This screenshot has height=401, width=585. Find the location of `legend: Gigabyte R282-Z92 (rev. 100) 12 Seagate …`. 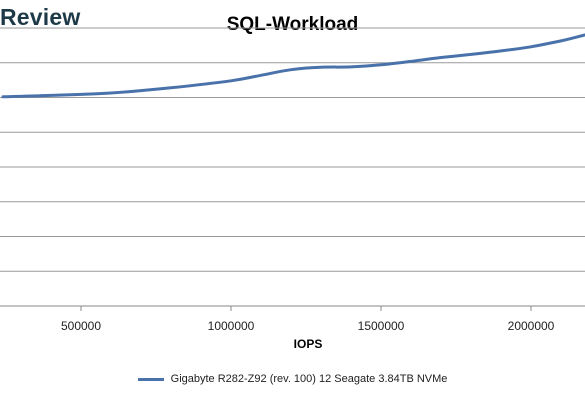

legend: Gigabyte R282-Z92 (rev. 100) 12 Seagate … is located at coordinates (292, 379).